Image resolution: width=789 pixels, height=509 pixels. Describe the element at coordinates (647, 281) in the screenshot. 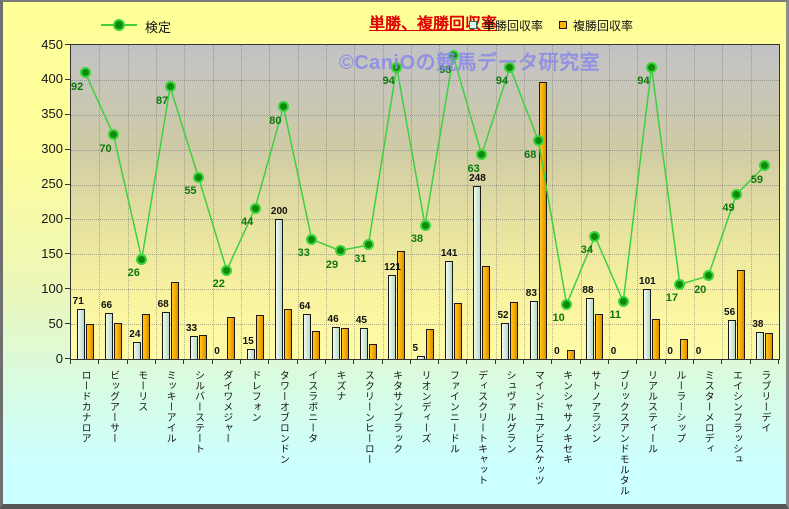

I see `bar-value-label: 101` at that location.